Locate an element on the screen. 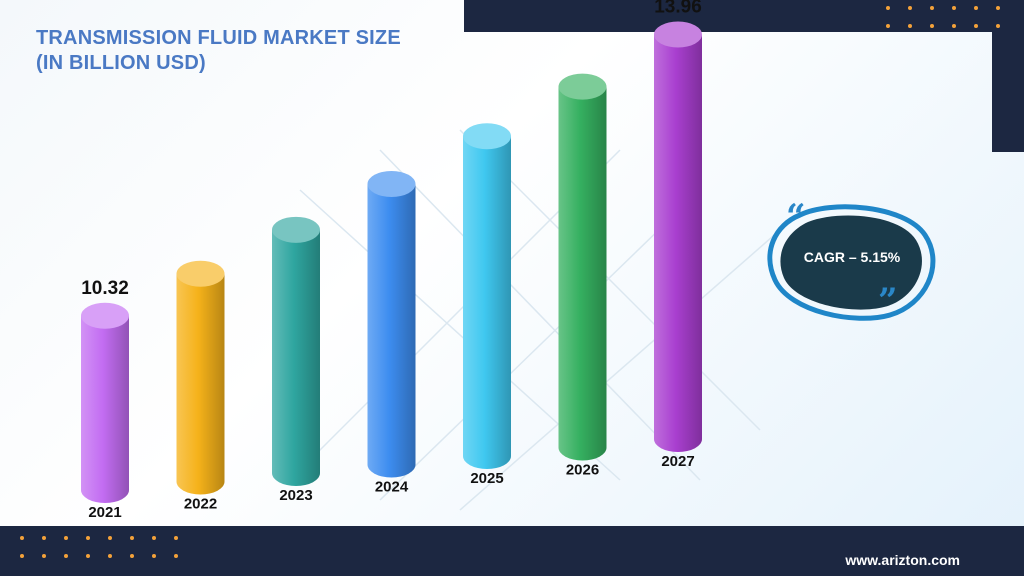 This screenshot has width=1024, height=576. cagr-badge: “ ” is located at coordinates (851, 259).